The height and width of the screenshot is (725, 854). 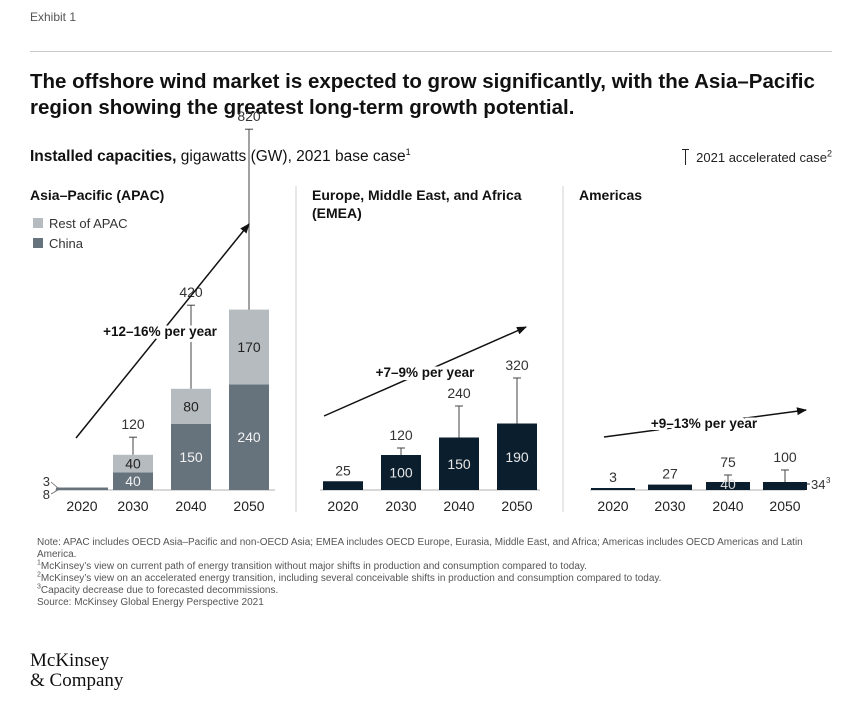 I want to click on accelerated-value-label: 320, so click(x=517, y=365).